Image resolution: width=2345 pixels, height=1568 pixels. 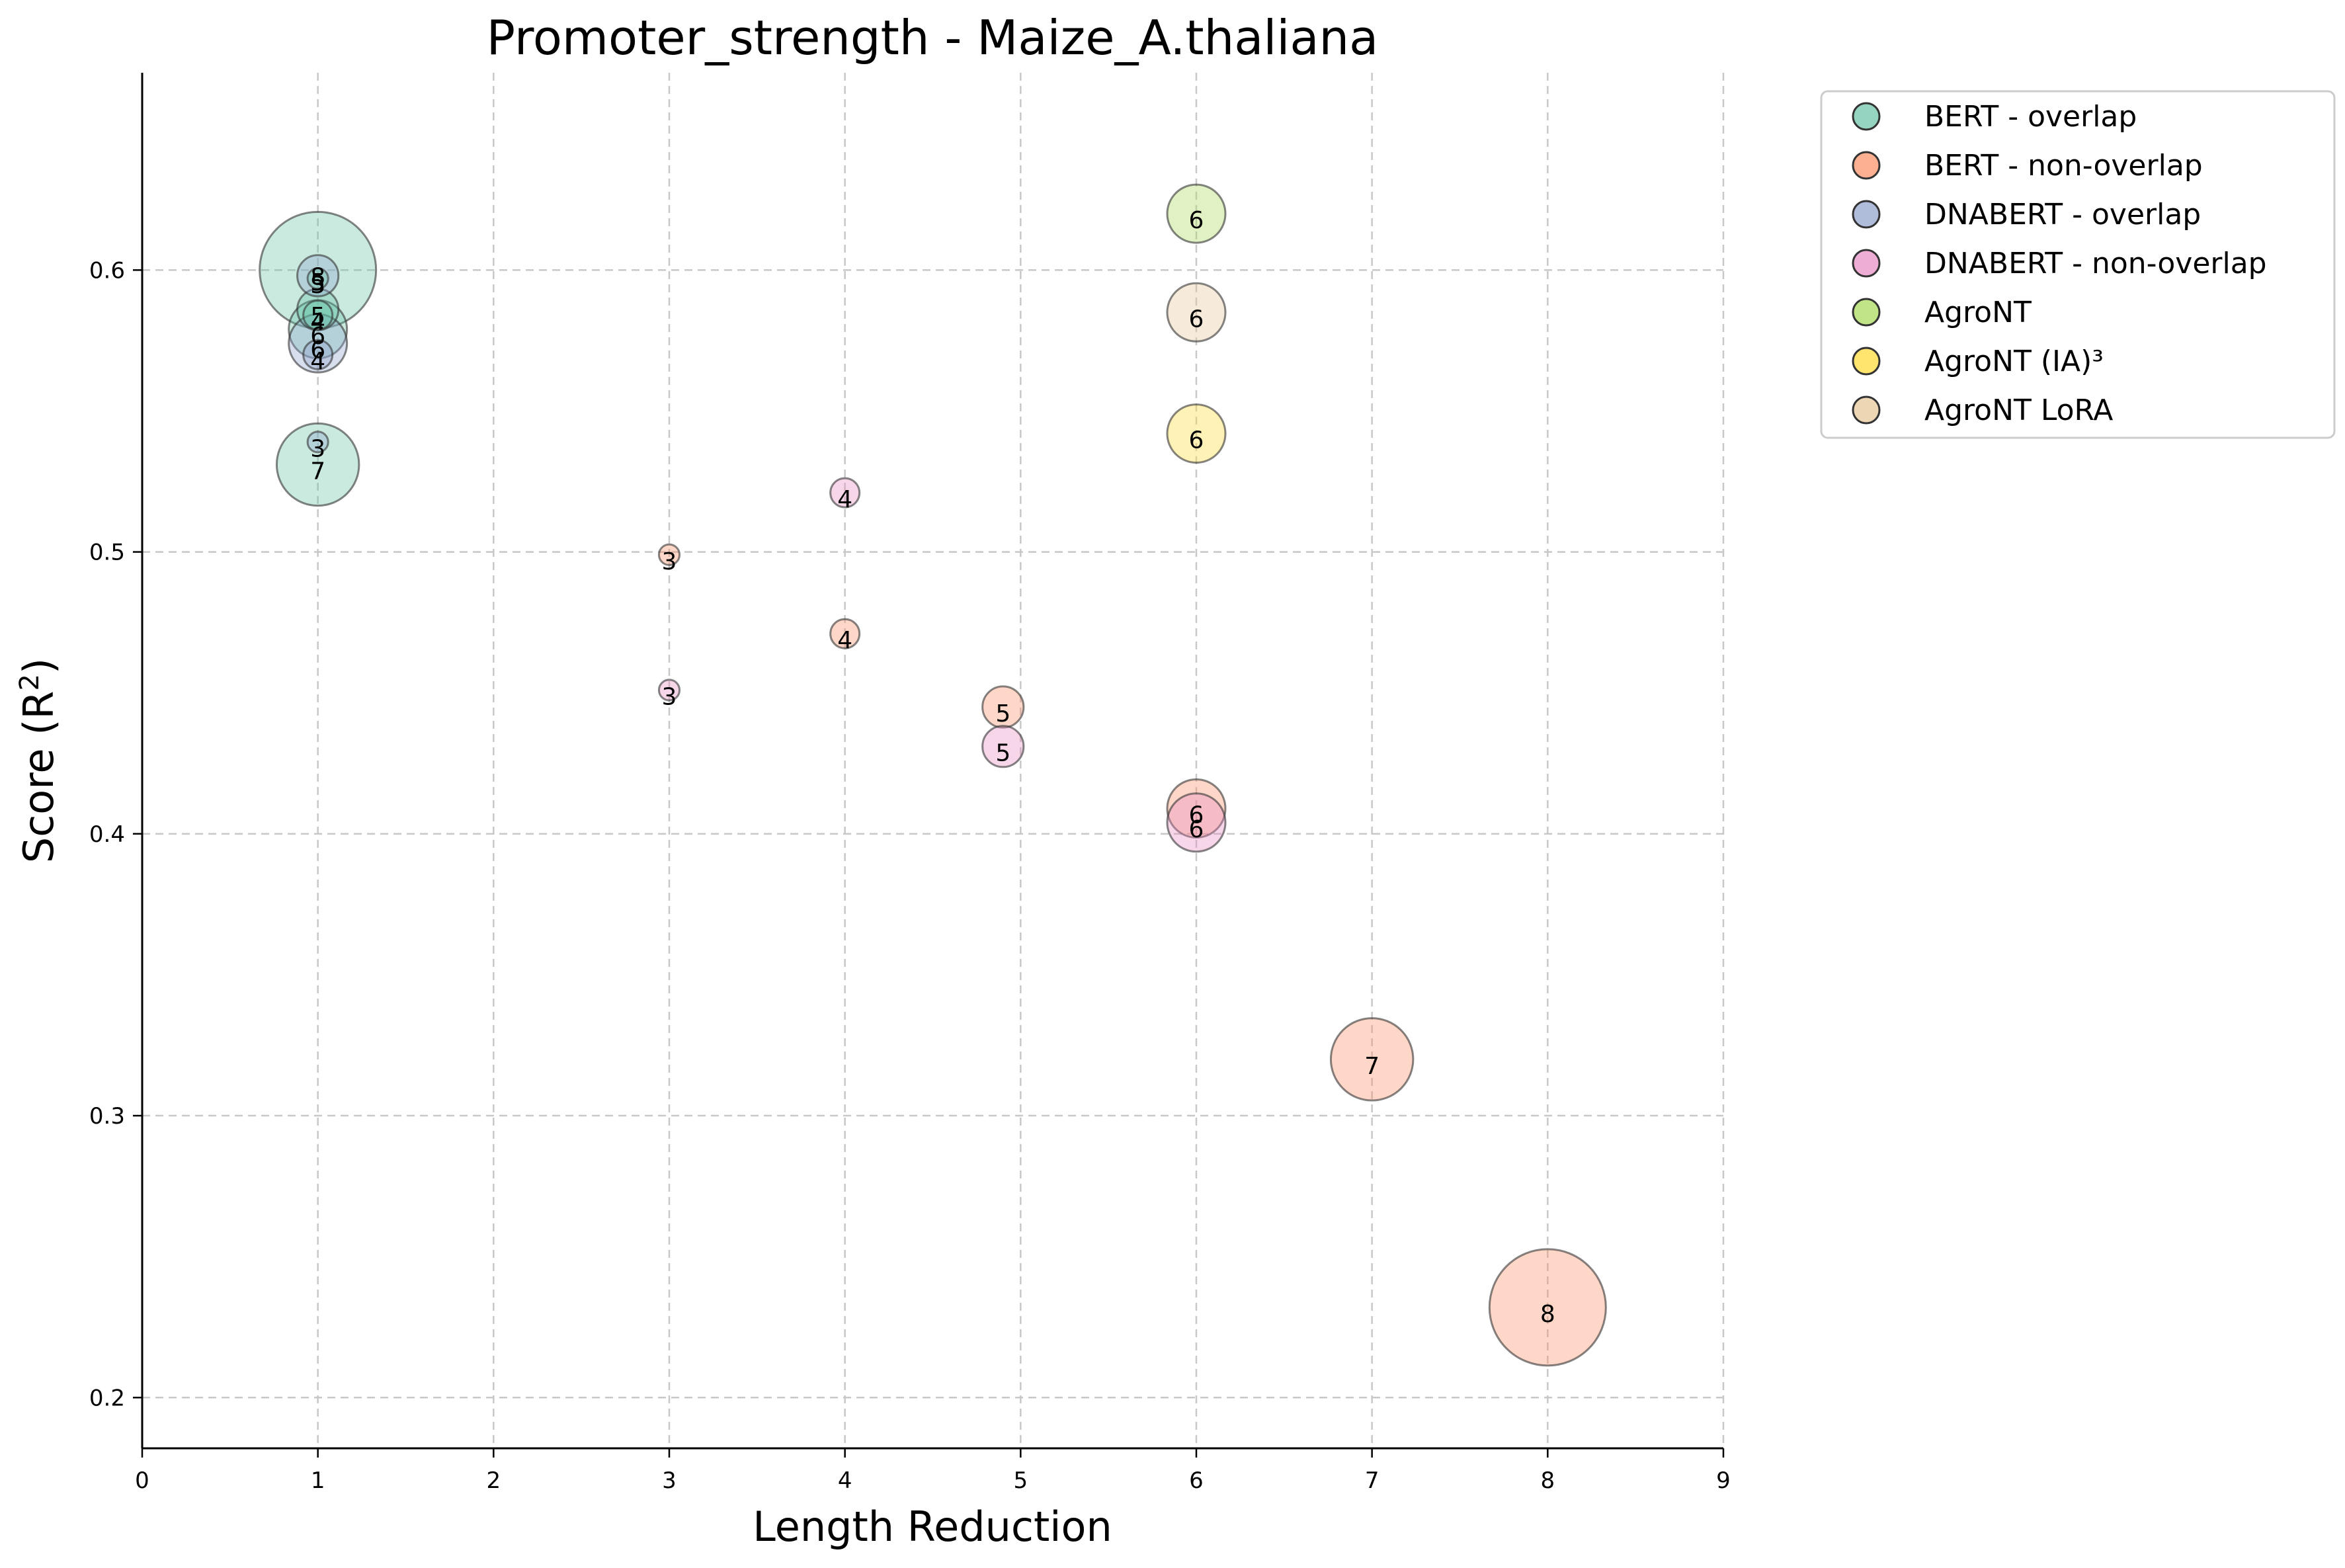 What do you see at coordinates (107, 270) in the screenshot?
I see `y-tick-label-4: 0.6` at bounding box center [107, 270].